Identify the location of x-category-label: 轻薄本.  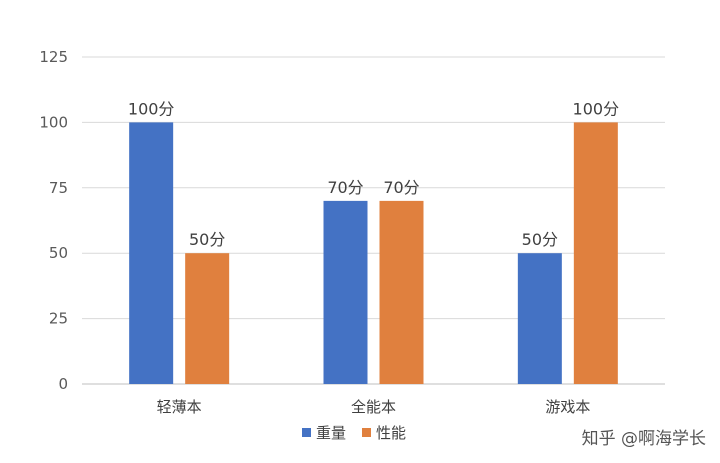
(179, 407).